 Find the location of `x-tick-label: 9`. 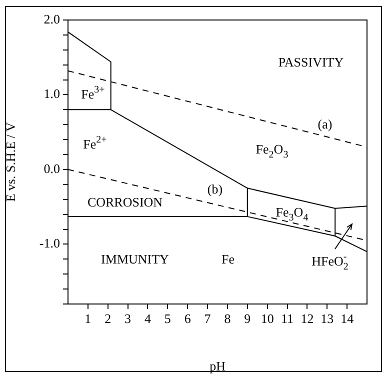

x-tick-label: 9 is located at coordinates (247, 318).